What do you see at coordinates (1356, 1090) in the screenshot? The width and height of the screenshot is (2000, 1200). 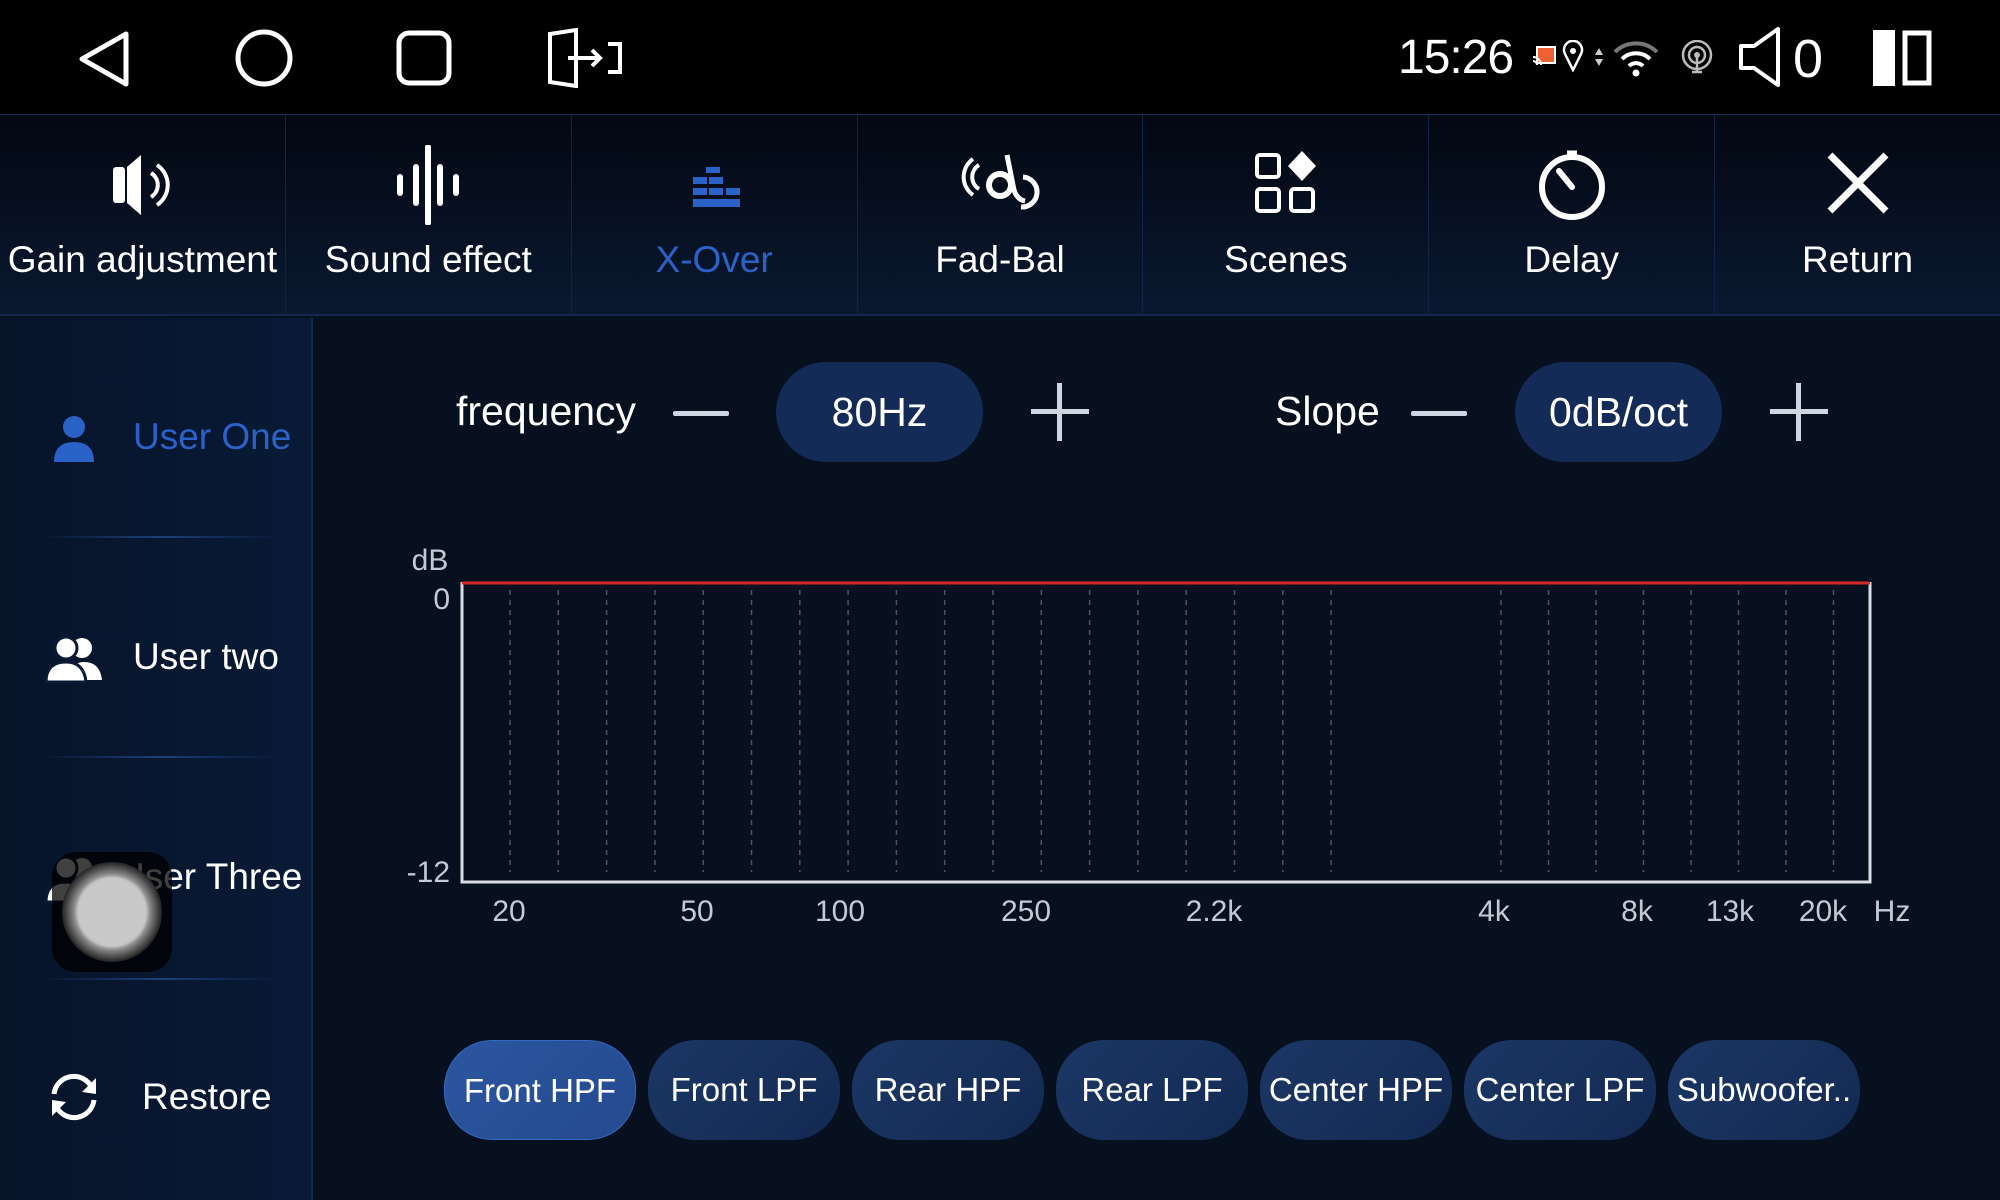 I see `channel-center-hpf: Center HPF` at bounding box center [1356, 1090].